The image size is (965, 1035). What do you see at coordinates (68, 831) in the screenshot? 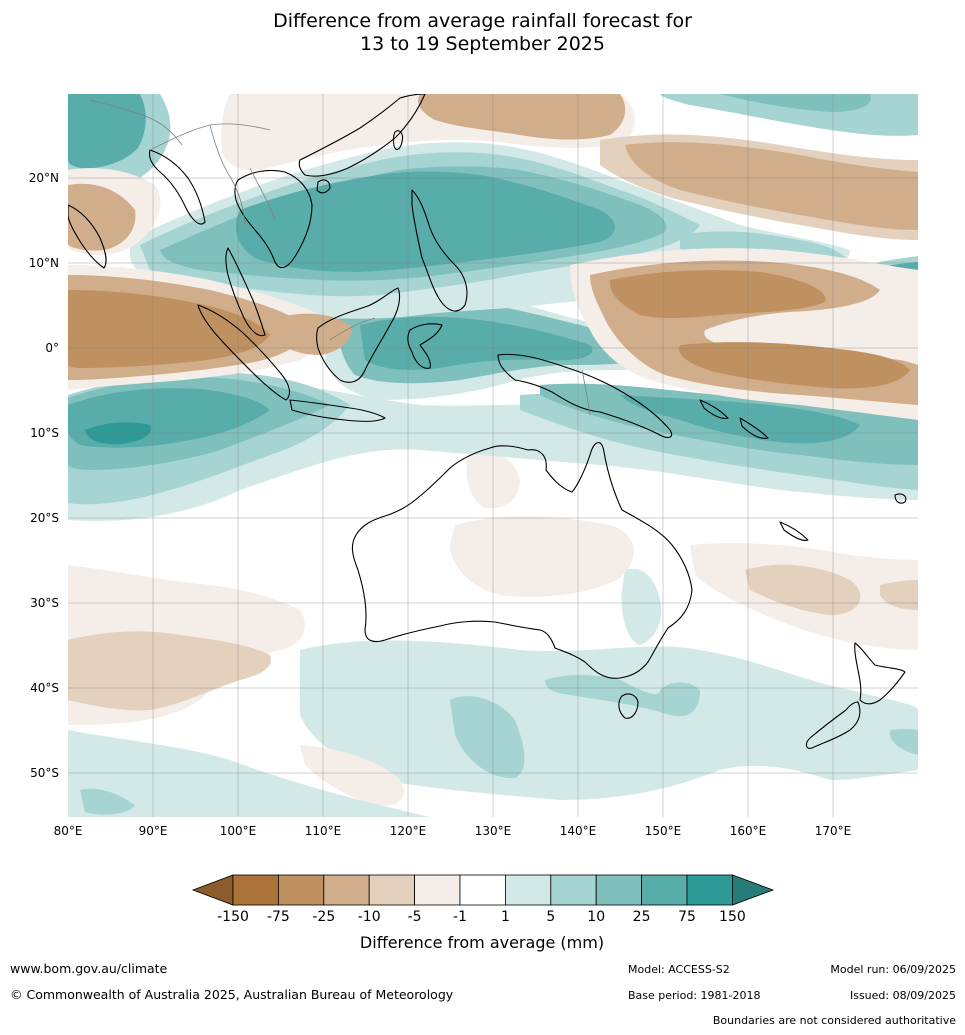
I see `lon-tick-label: 80°E` at bounding box center [68, 831].